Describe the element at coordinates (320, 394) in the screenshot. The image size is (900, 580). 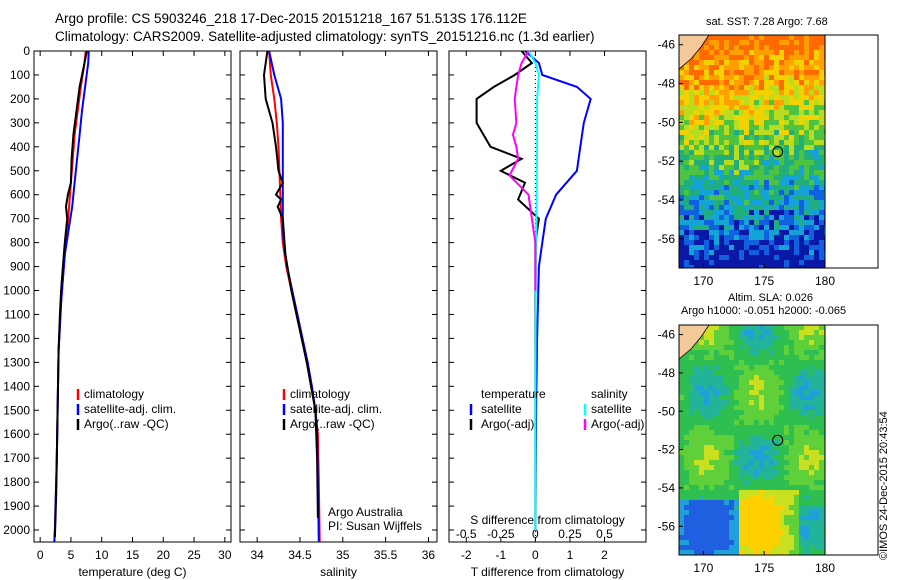
I see `sal-legend-label: climatology` at that location.